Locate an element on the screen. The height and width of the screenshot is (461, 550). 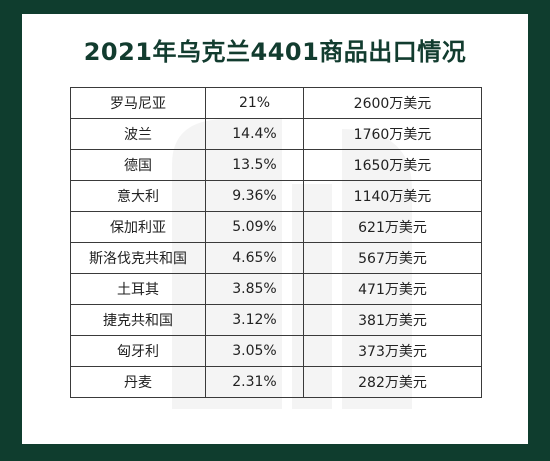
share-cell: 5.09% is located at coordinates (254, 227).